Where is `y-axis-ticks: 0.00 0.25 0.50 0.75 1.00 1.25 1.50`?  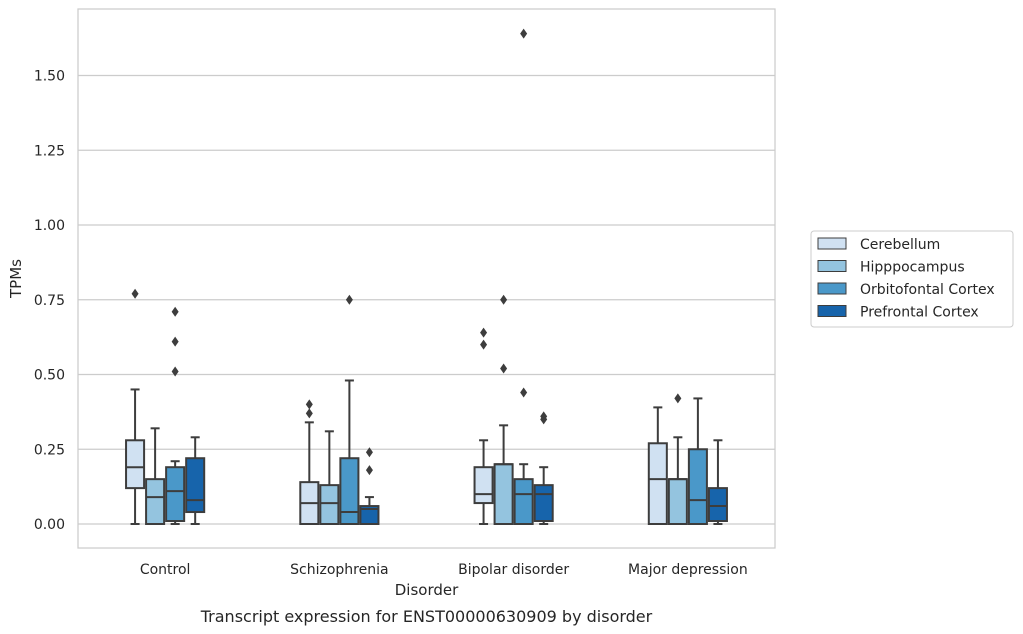 y-axis-ticks: 0.00 0.25 0.50 0.75 1.00 1.25 1.50 is located at coordinates (49, 301).